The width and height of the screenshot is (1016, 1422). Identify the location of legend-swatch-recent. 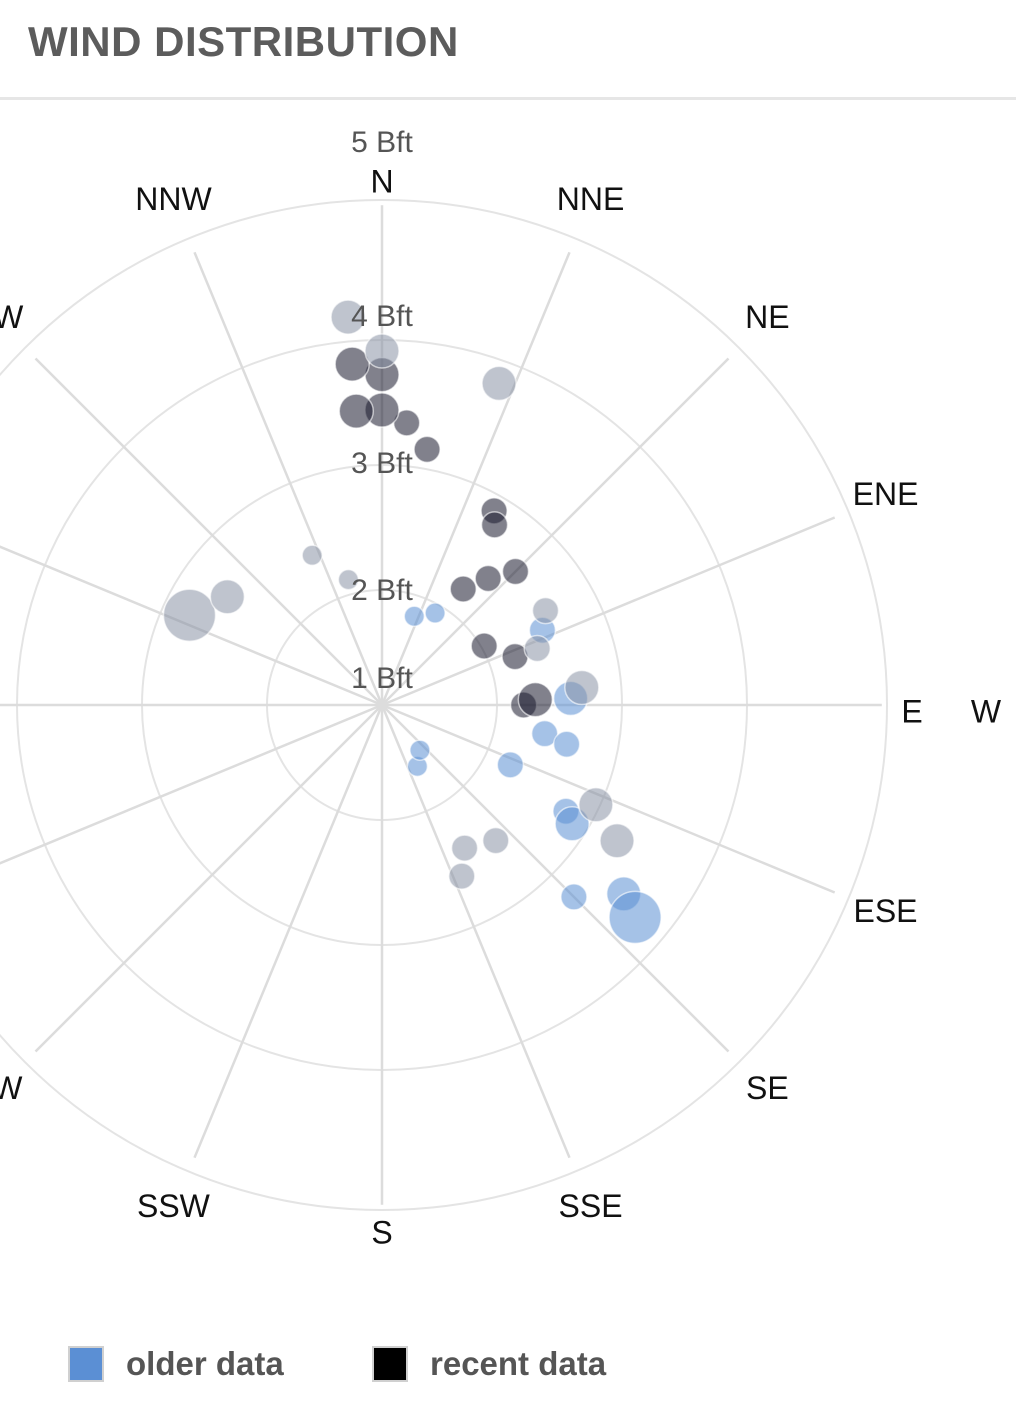
(390, 1364).